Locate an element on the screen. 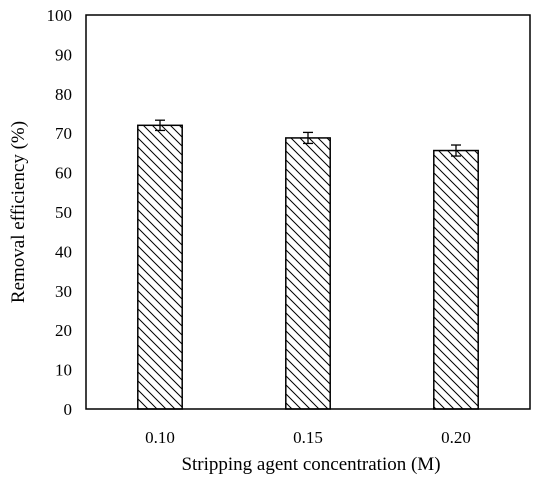 Image resolution: width=550 pixels, height=480 pixels. y-tick-label: 60 is located at coordinates (63, 173).